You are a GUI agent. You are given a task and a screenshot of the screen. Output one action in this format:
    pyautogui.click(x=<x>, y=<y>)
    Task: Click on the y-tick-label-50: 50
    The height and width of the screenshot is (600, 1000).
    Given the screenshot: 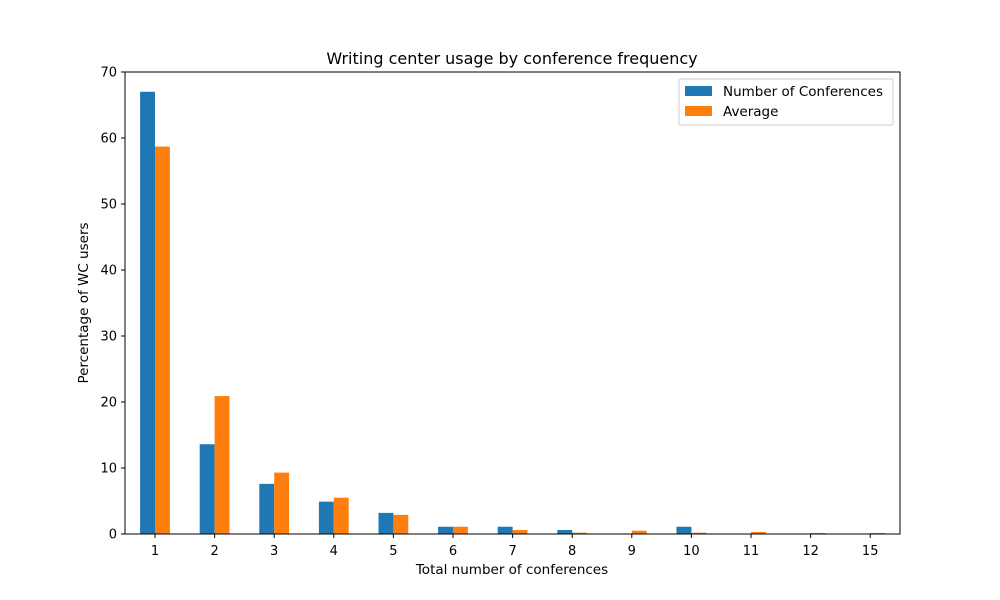 What is the action you would take?
    pyautogui.click(x=108, y=205)
    